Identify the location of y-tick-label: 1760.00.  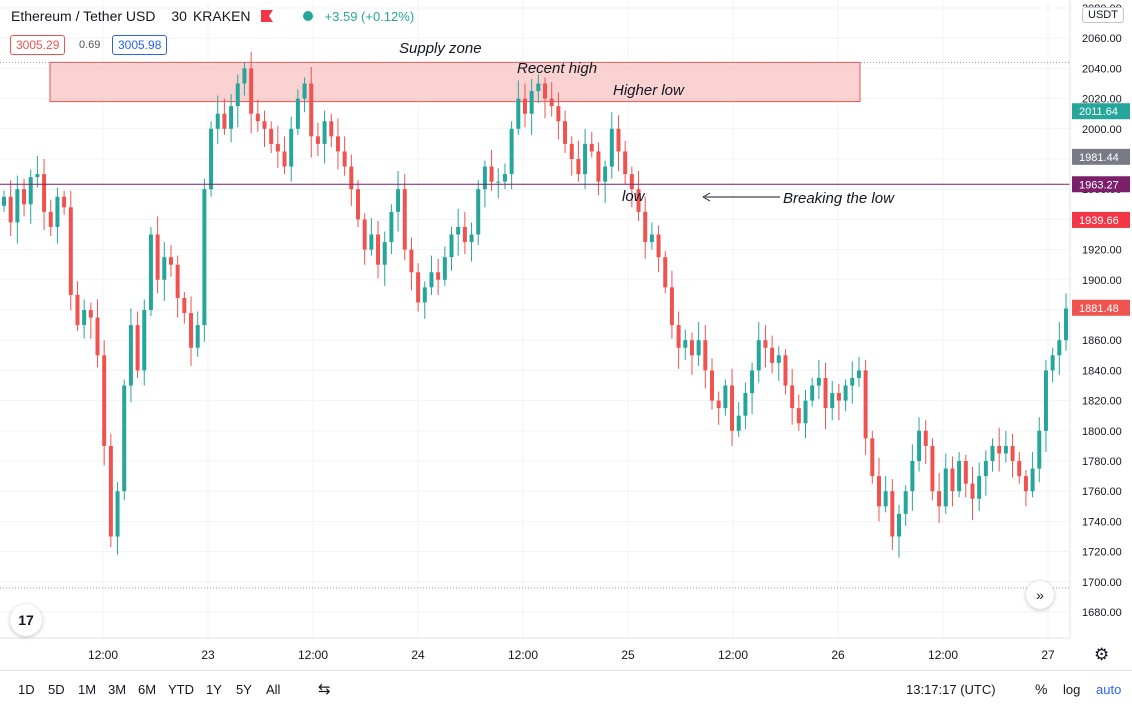
(1102, 492).